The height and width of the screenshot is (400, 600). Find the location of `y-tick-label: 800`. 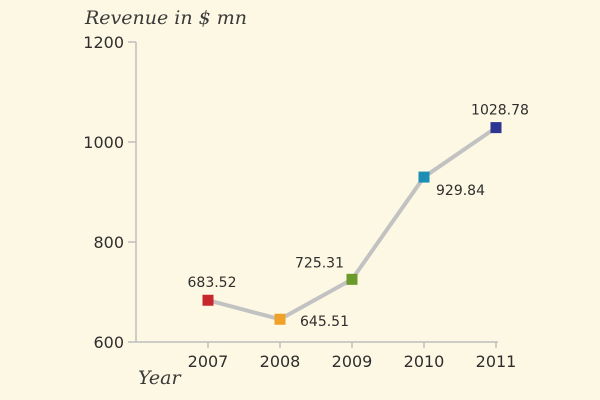

y-tick-label: 800 is located at coordinates (108, 242).